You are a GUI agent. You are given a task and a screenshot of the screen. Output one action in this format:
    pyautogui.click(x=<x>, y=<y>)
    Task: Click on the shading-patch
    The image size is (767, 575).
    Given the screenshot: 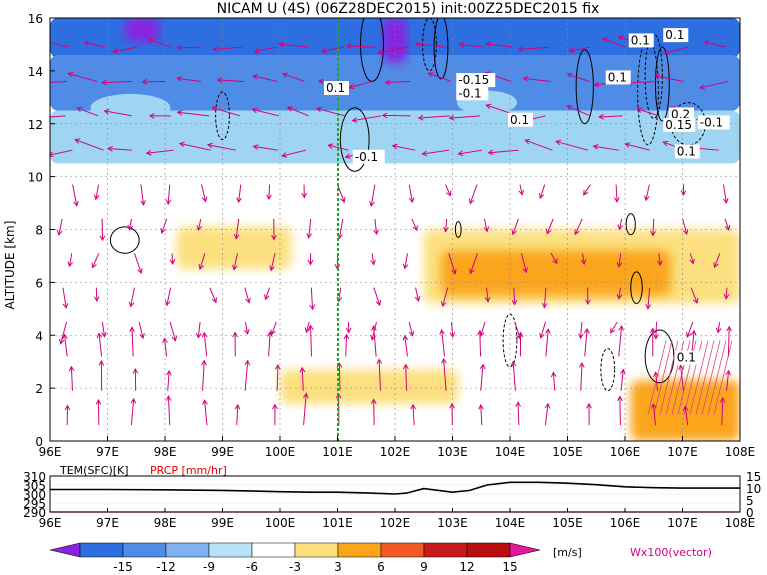 What is the action you would take?
    pyautogui.click(x=130, y=107)
    